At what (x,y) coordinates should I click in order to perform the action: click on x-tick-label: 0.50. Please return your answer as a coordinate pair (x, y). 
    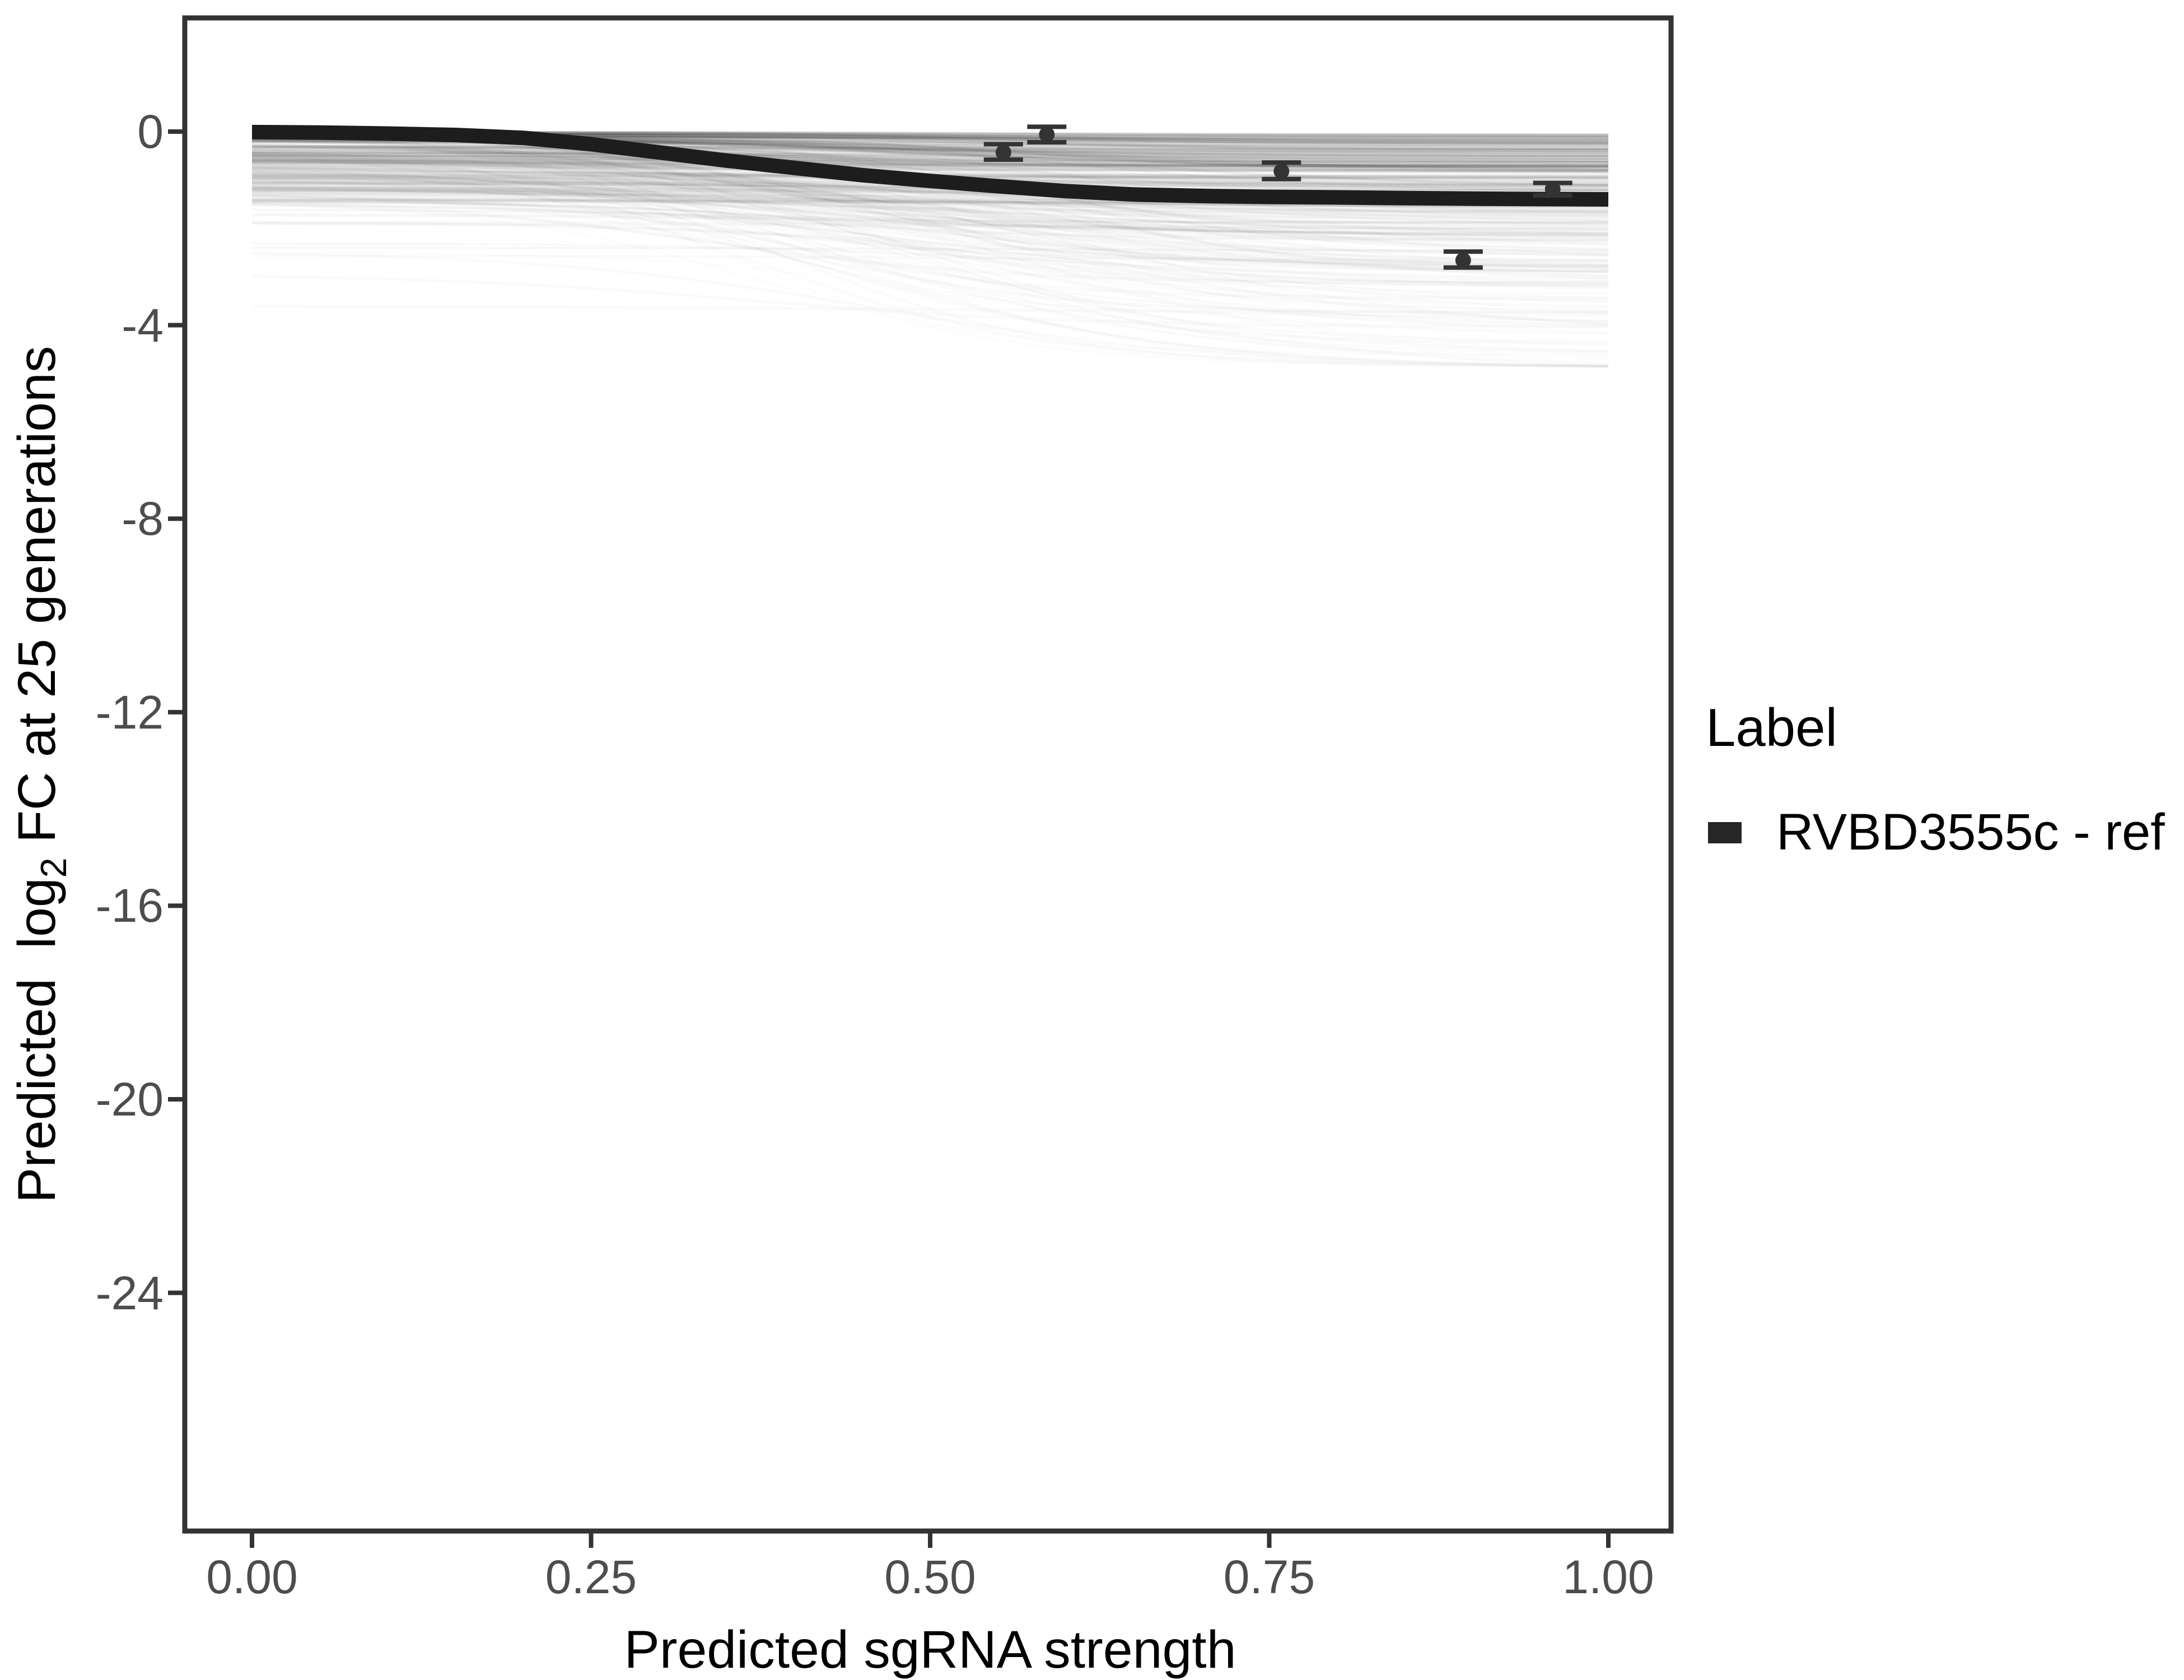
    Looking at the image, I should click on (930, 1577).